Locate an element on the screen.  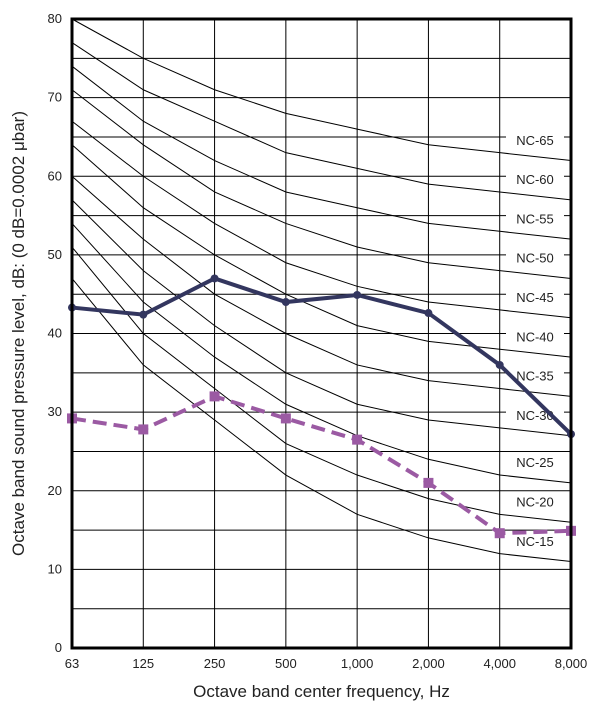
nc-curve-label: NC-55 is located at coordinates (535, 218).